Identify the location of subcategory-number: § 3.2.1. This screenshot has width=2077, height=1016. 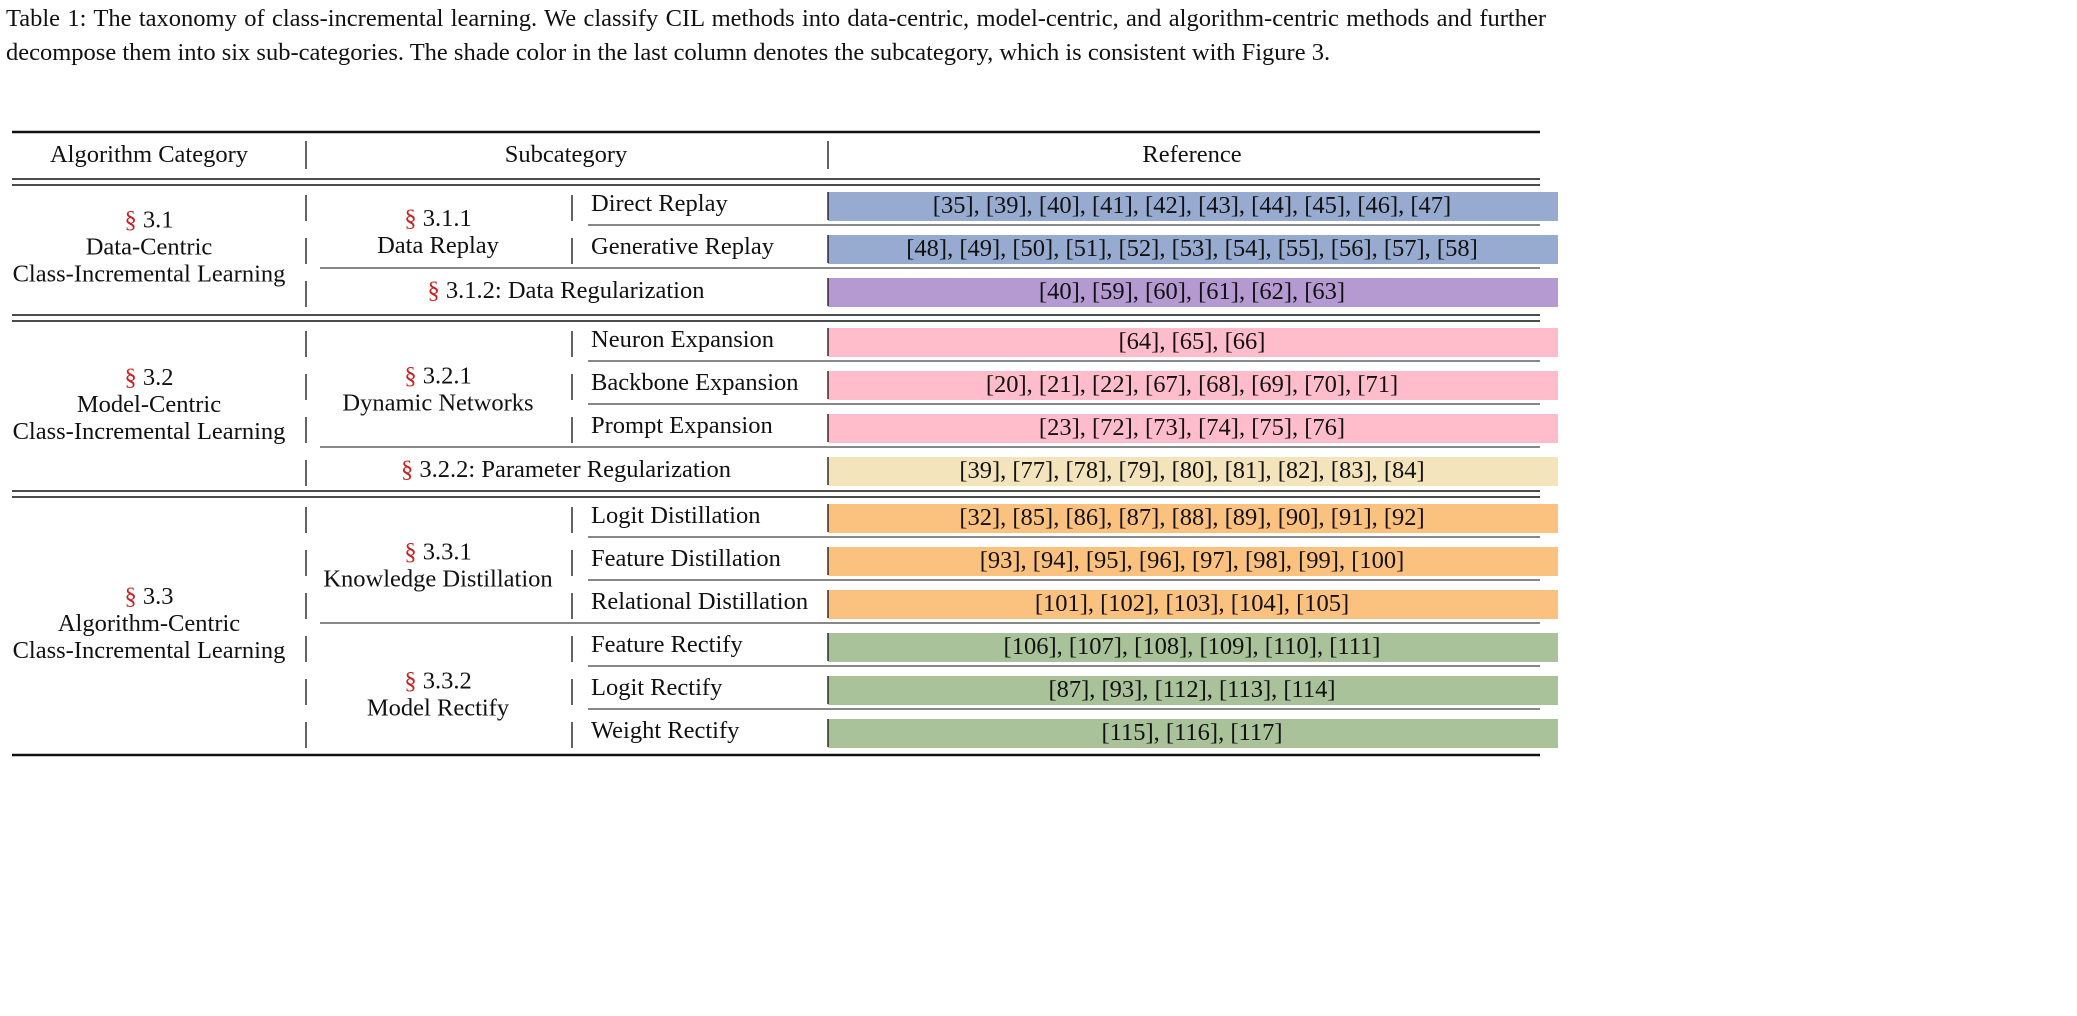
(437, 376).